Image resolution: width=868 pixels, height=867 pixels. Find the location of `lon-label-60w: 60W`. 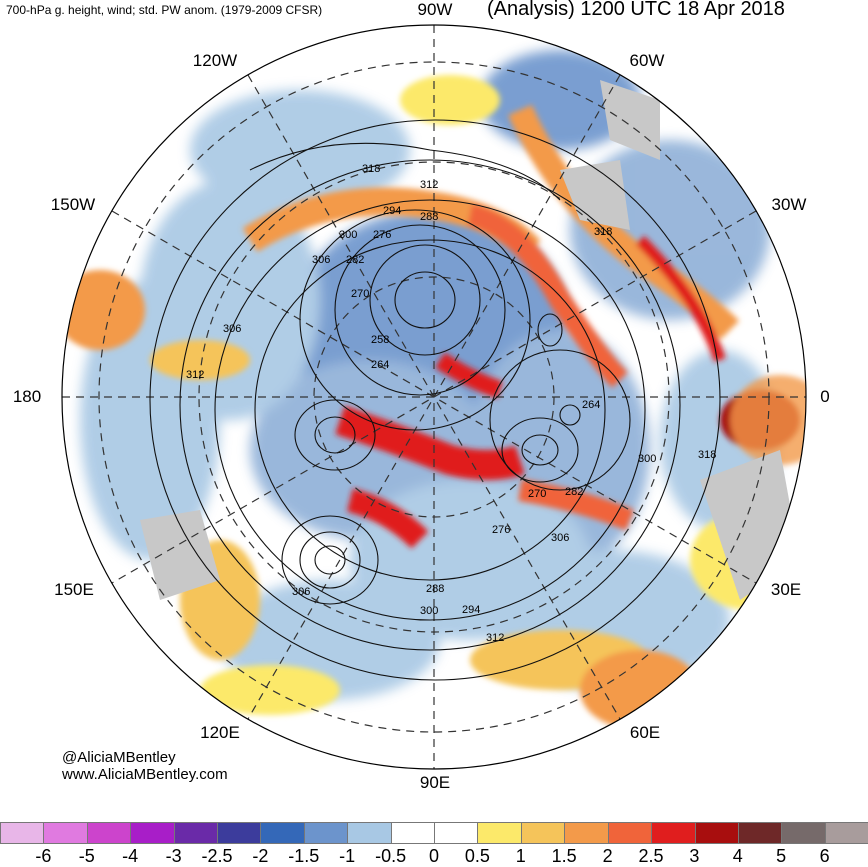

lon-label-60w: 60W is located at coordinates (647, 60).